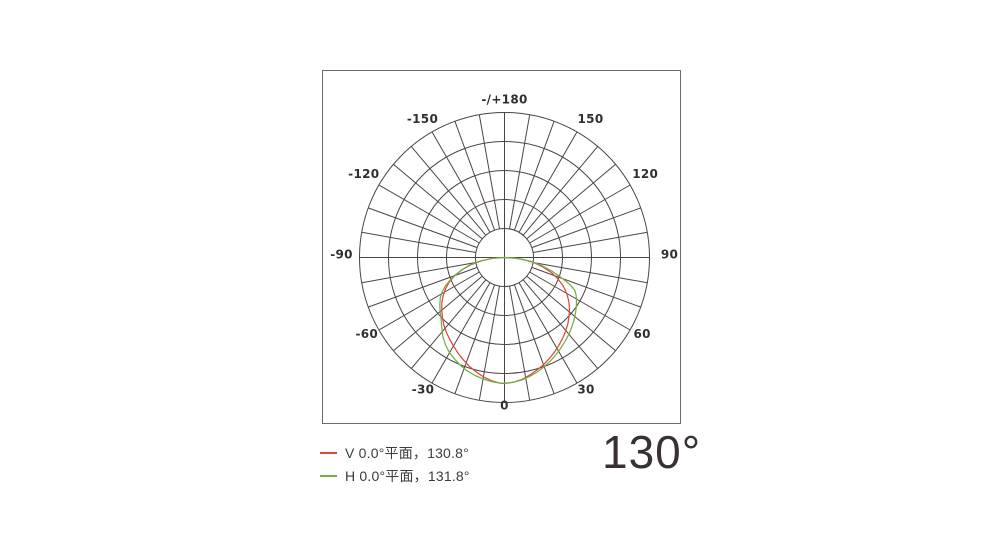 The image size is (1005, 550). I want to click on angle-label-0: 0, so click(504, 406).